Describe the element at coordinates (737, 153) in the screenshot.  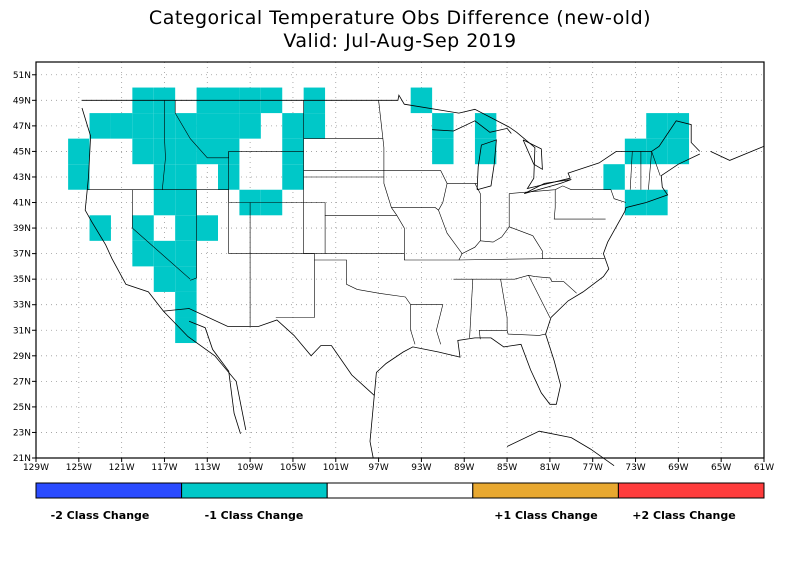
I see `nova-scotia-coast` at that location.